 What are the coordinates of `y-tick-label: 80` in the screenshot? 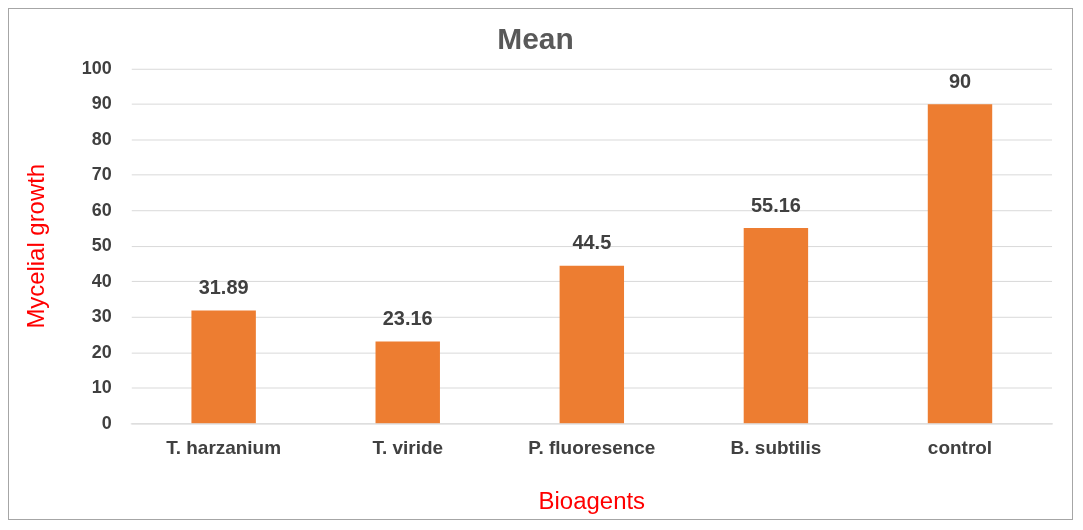 It's located at (101, 138).